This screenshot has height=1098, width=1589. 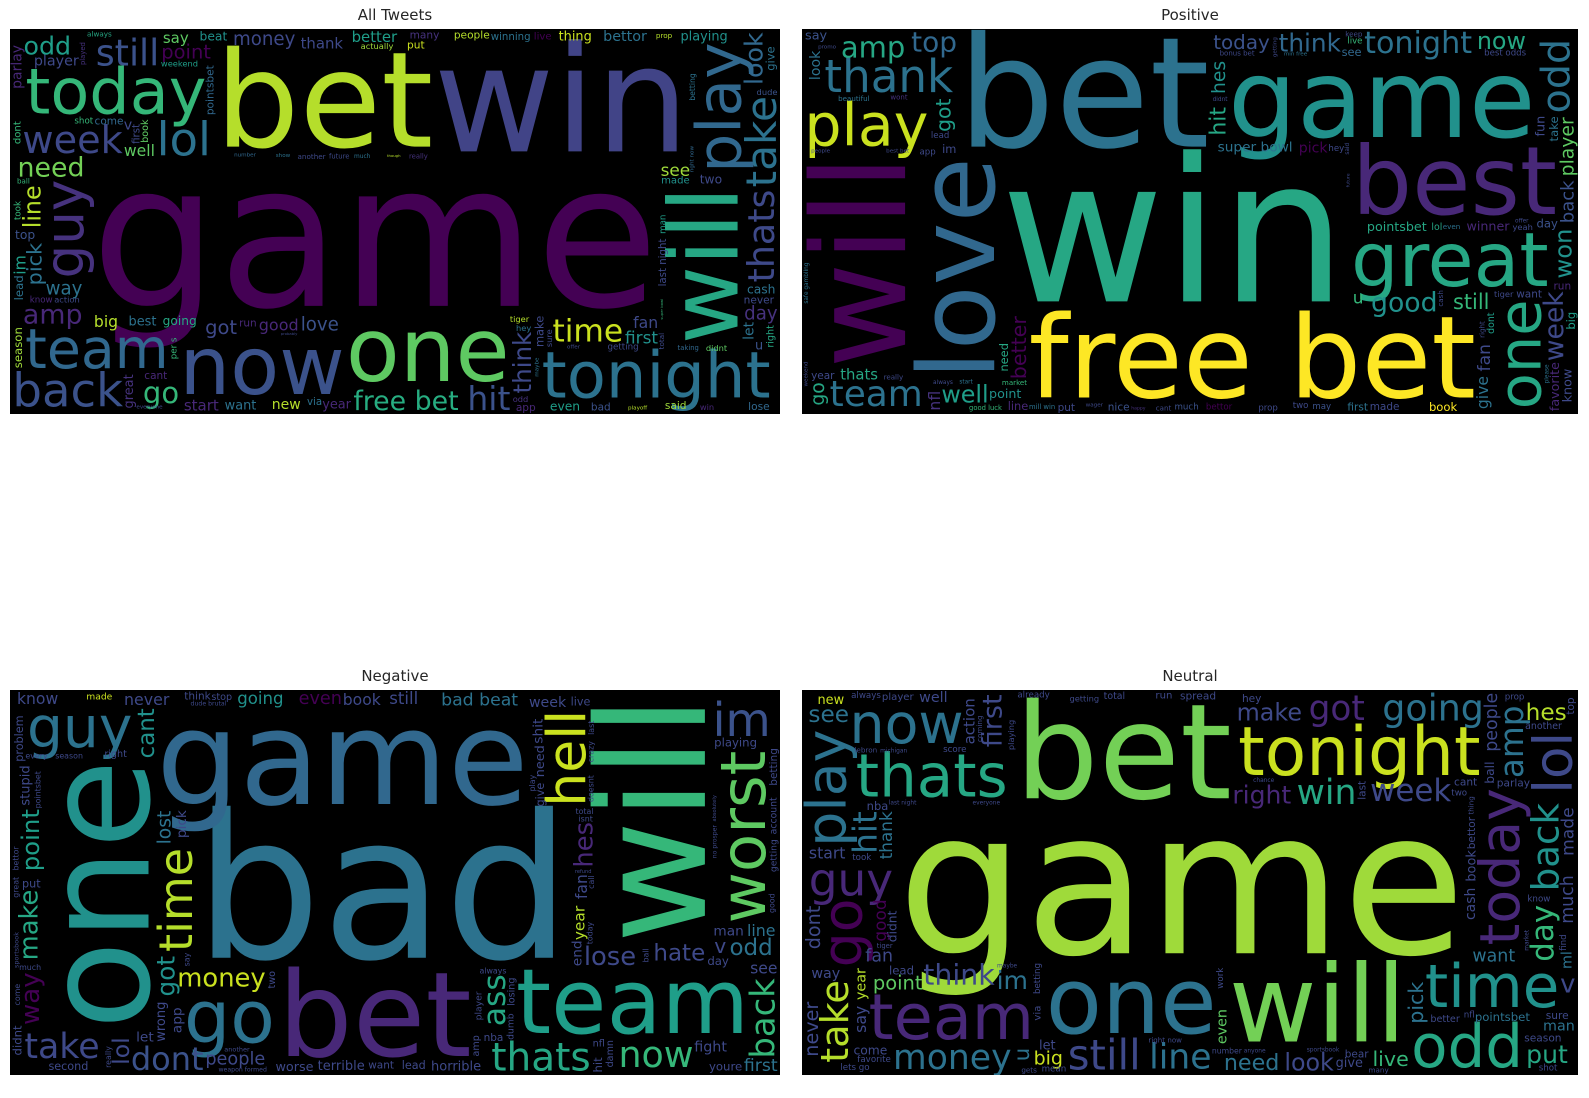 I want to click on word-score: score, so click(x=954, y=750).